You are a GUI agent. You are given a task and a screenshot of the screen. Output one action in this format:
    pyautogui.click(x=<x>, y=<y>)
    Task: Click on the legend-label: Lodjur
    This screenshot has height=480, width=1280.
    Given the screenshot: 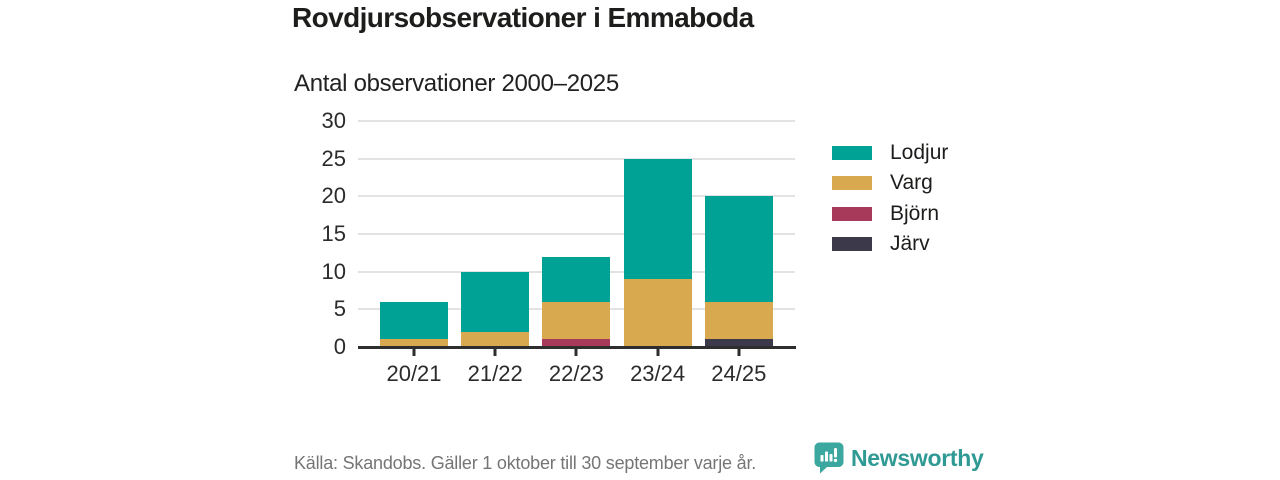 What is the action you would take?
    pyautogui.click(x=919, y=152)
    